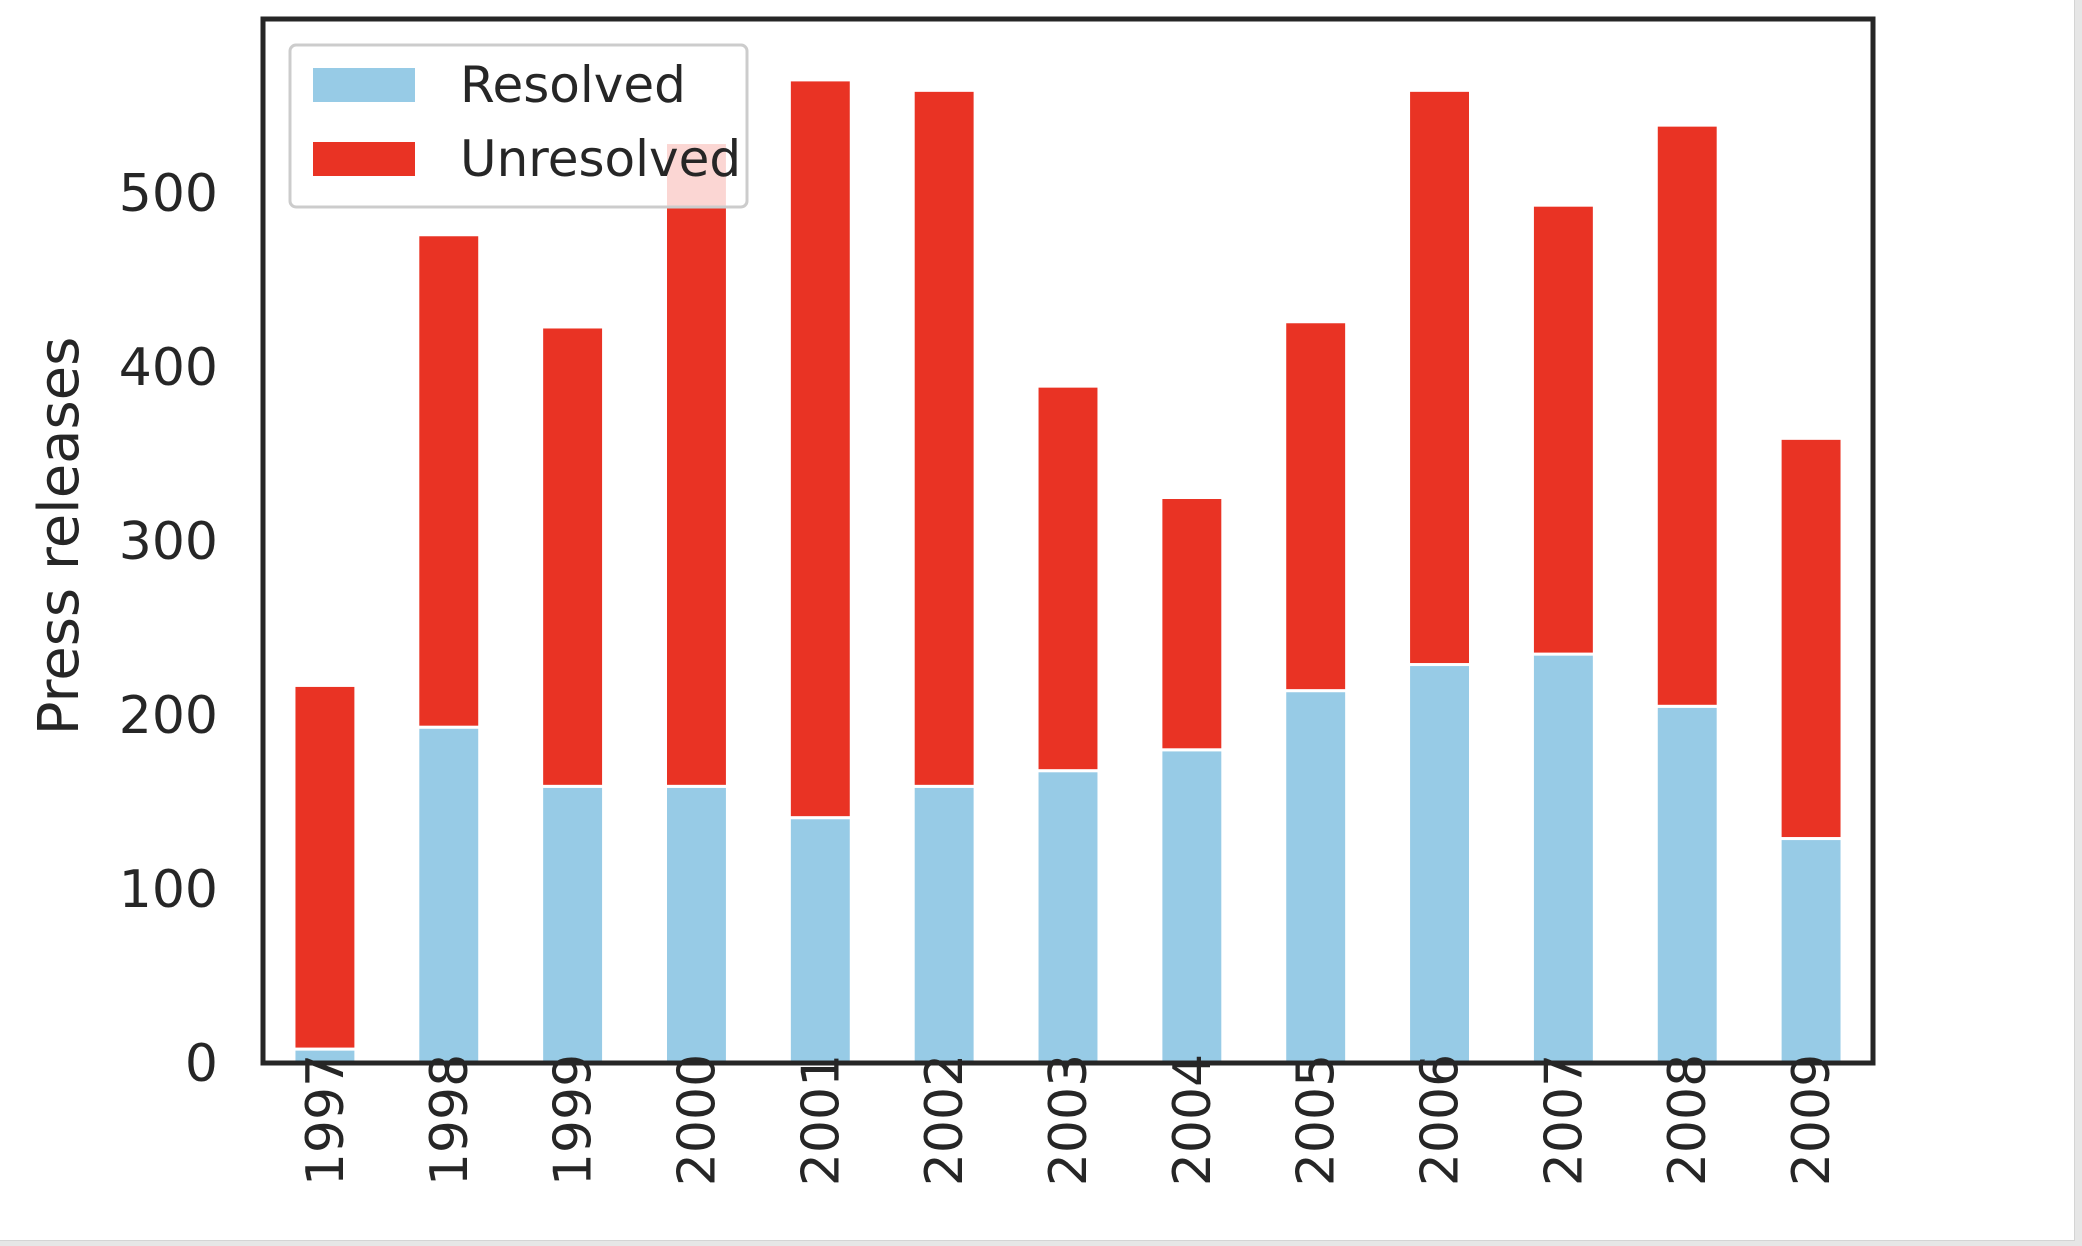  I want to click on x-tick-label-2000: 2000, so click(697, 1120).